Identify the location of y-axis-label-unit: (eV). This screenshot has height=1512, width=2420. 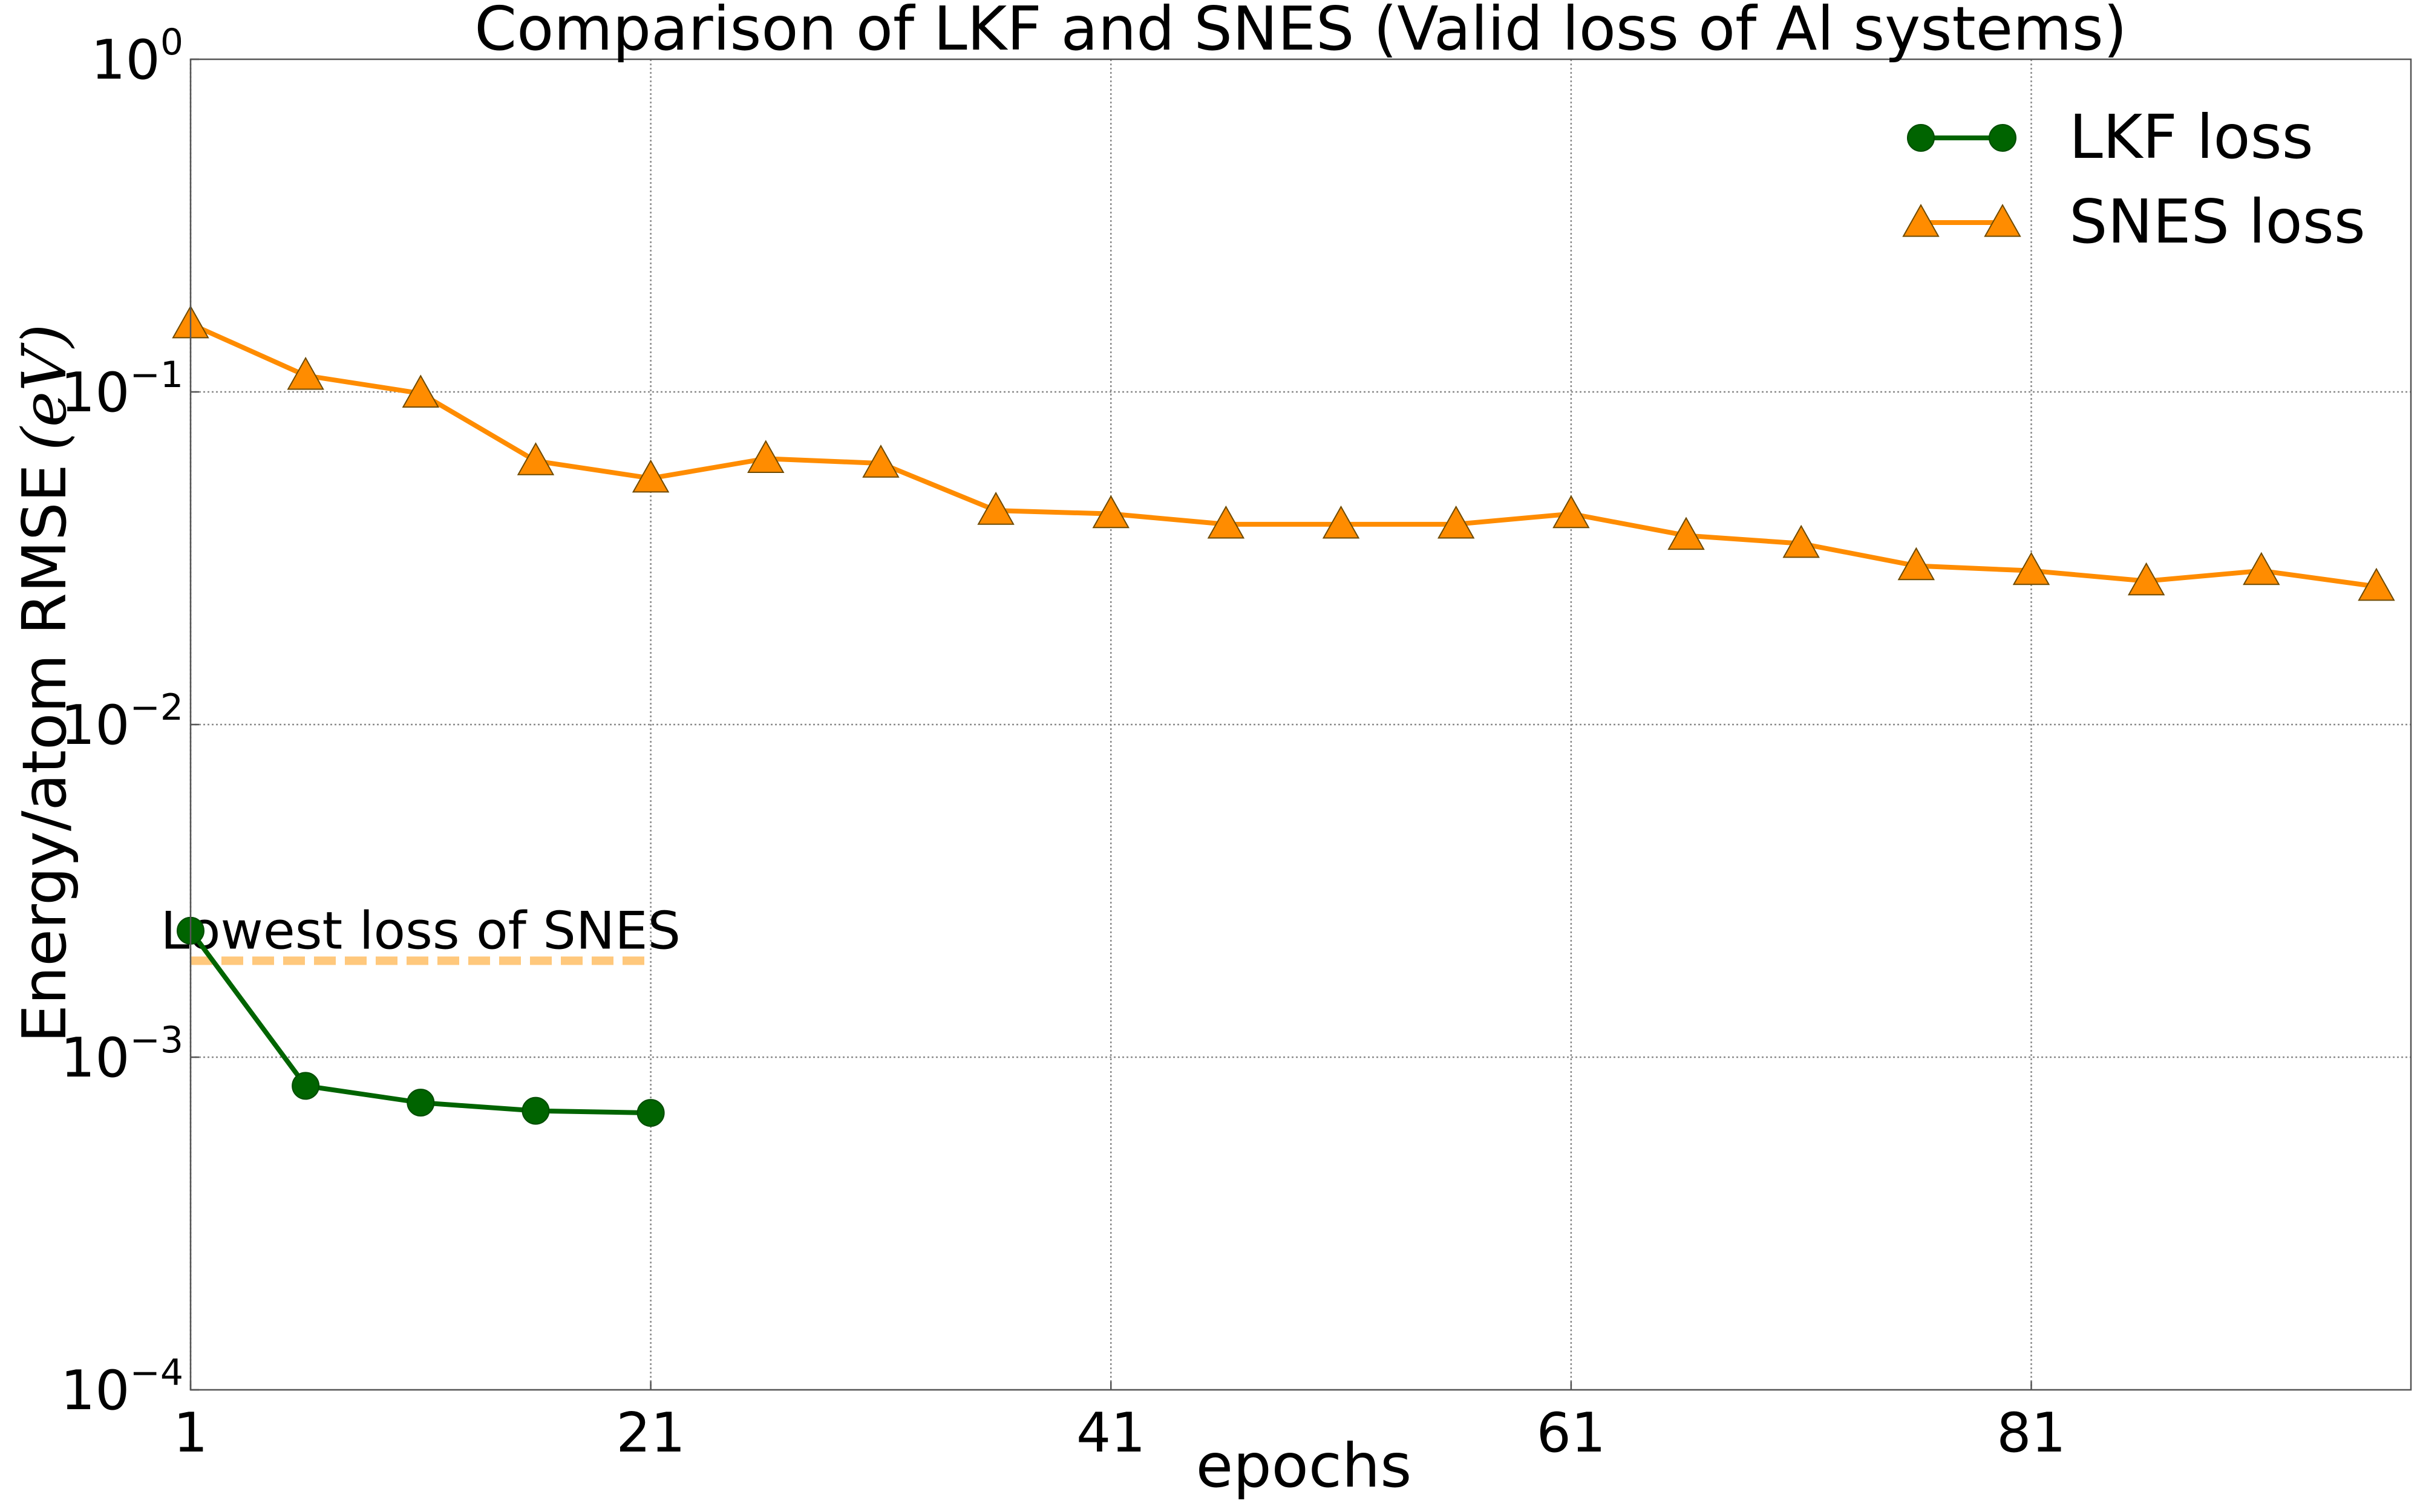
(44, 388).